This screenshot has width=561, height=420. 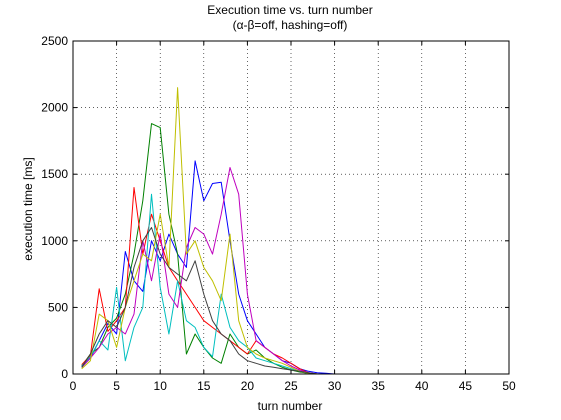 What do you see at coordinates (379, 386) in the screenshot?
I see `x-tick-label: 35` at bounding box center [379, 386].